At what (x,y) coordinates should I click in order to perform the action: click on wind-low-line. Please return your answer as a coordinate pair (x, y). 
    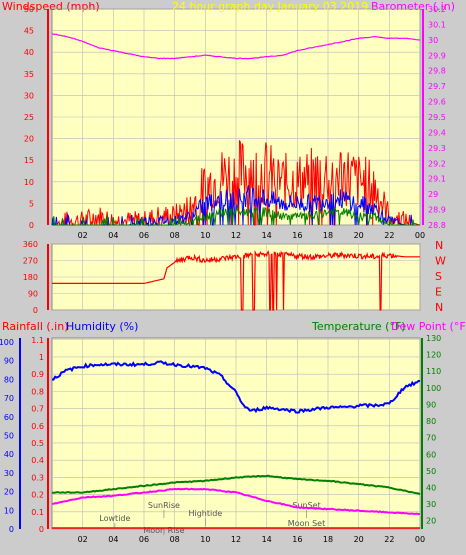
    Looking at the image, I should click on (236, 216).